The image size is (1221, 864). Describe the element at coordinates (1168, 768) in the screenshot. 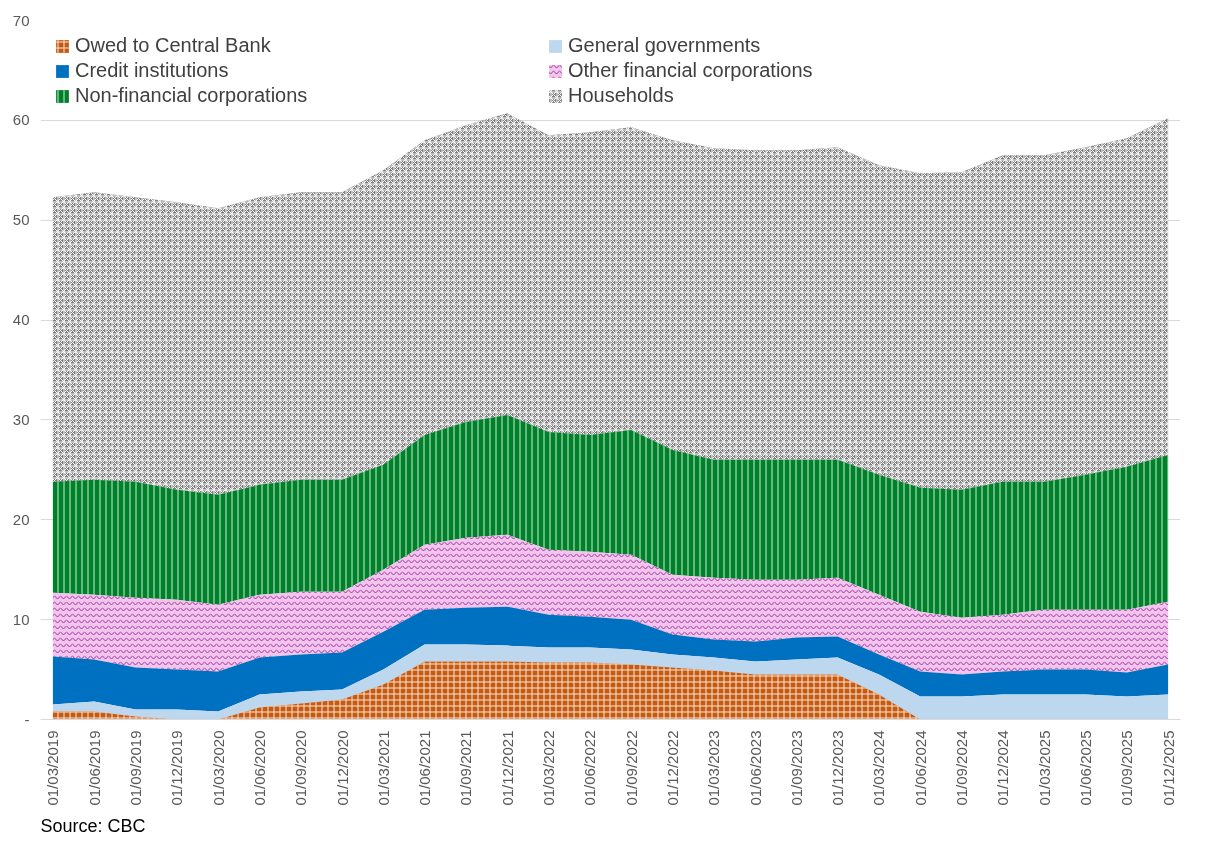

I see `x-tick-label: 01/12/2025` at that location.